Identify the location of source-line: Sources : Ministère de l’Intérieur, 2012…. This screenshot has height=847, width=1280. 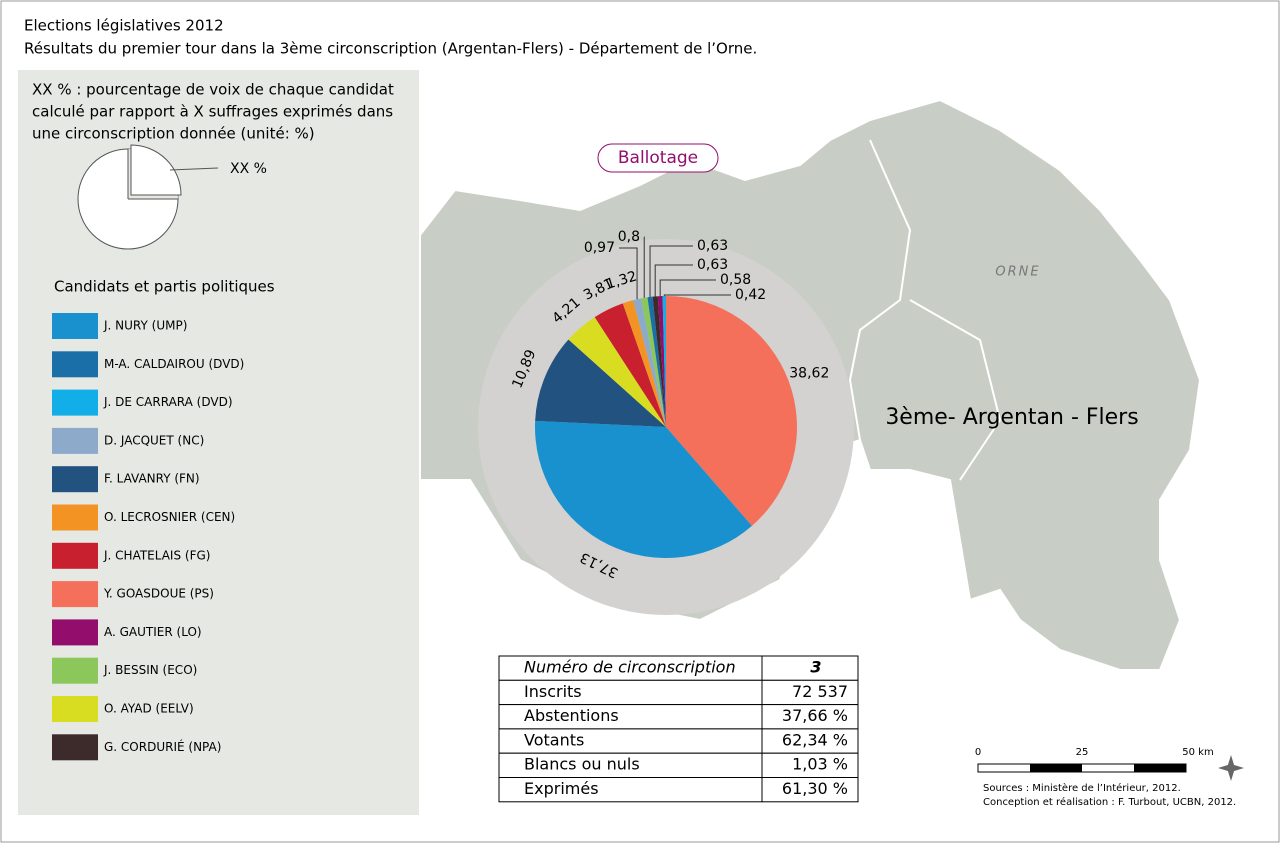
(1082, 788).